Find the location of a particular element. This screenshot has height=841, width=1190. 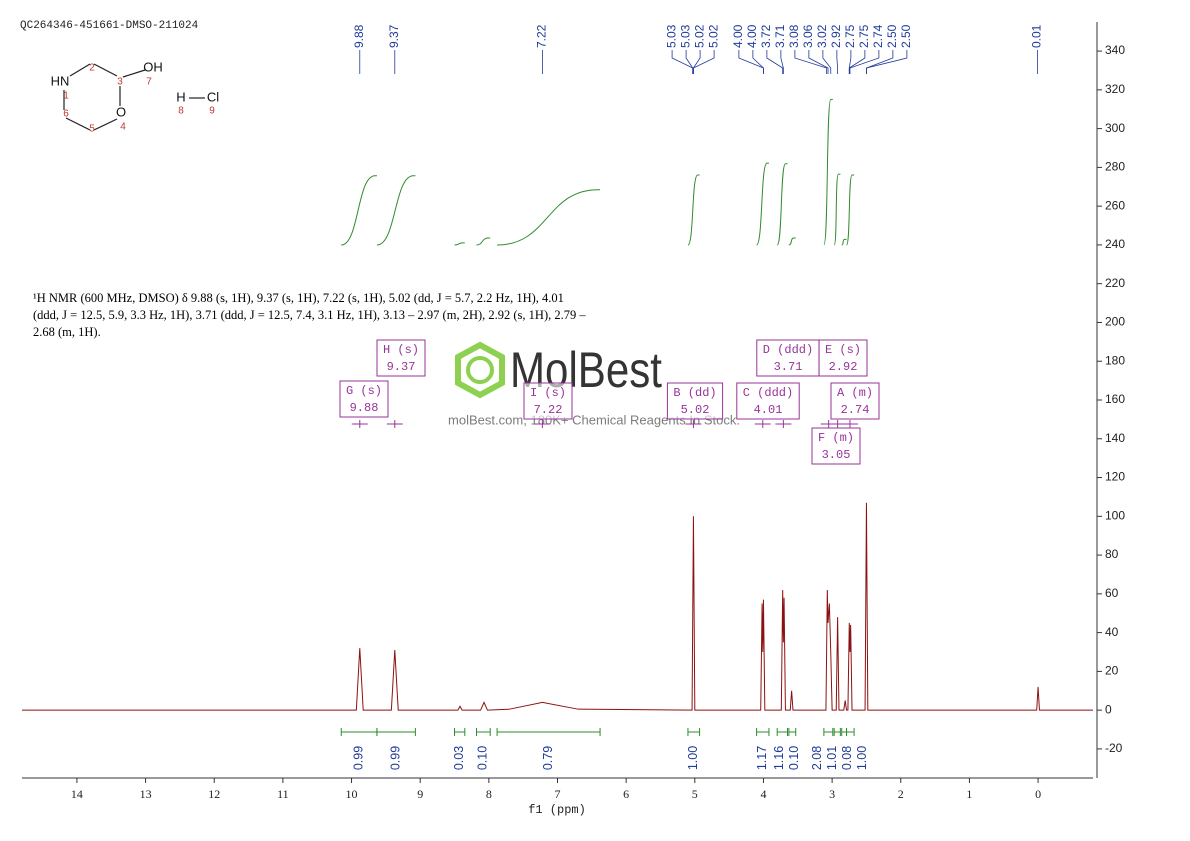

y-tick-label: 280 is located at coordinates (1115, 167).